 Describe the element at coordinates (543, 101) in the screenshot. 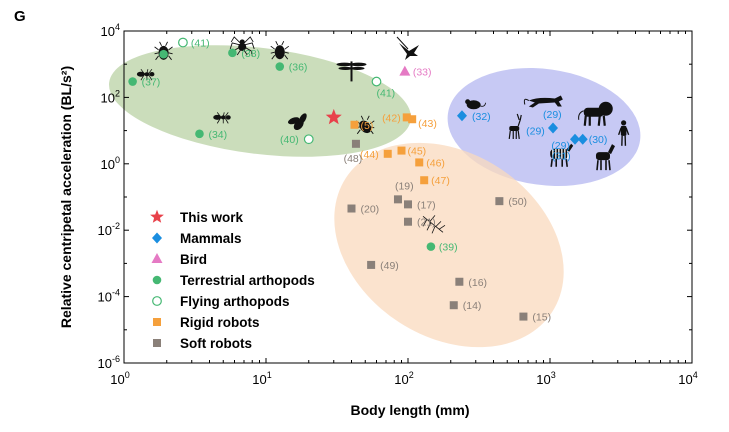

I see `cheetah-icon` at that location.